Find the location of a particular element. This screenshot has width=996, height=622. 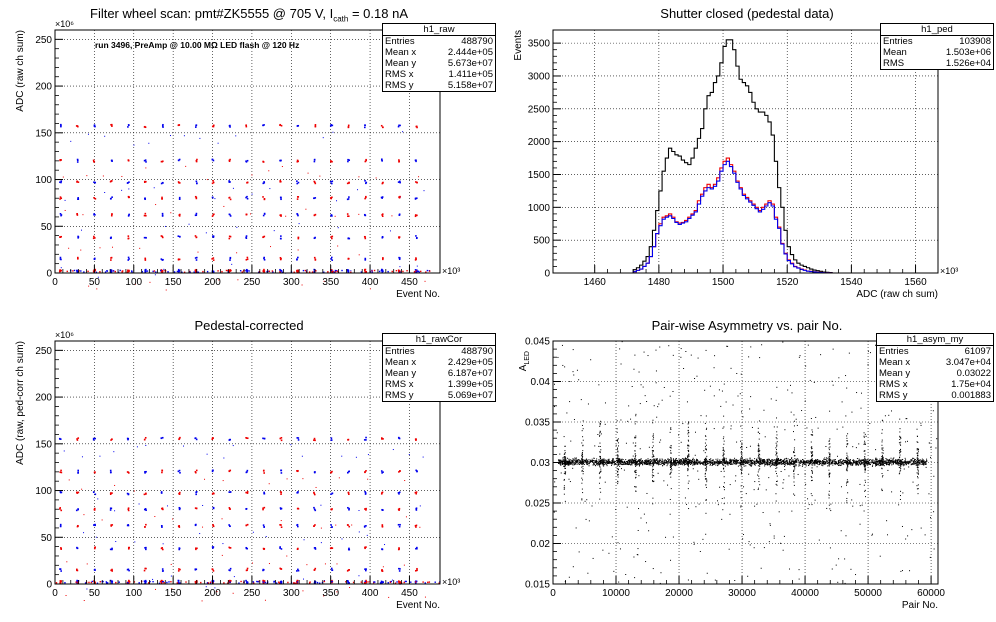

stats-row: Mean y 6.187e+07 is located at coordinates (439, 373).